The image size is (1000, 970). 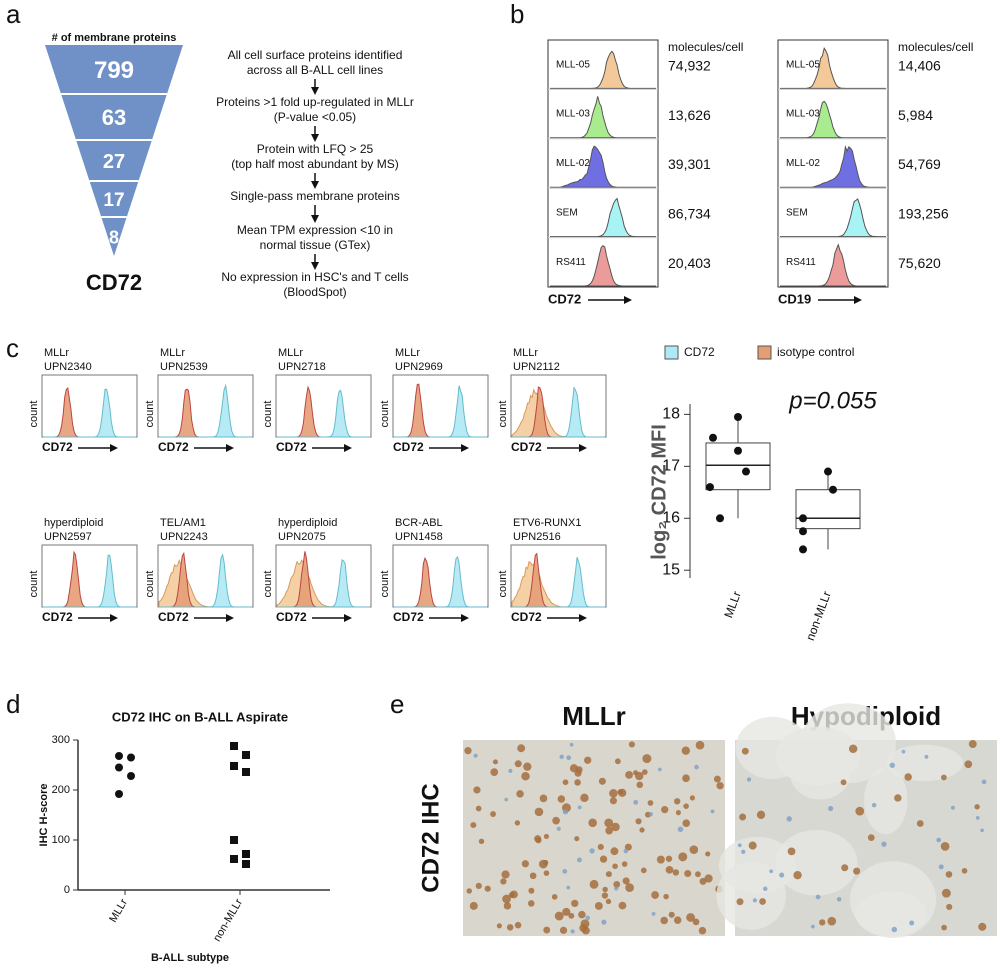 I want to click on panel-letter: e, so click(x=397, y=704).